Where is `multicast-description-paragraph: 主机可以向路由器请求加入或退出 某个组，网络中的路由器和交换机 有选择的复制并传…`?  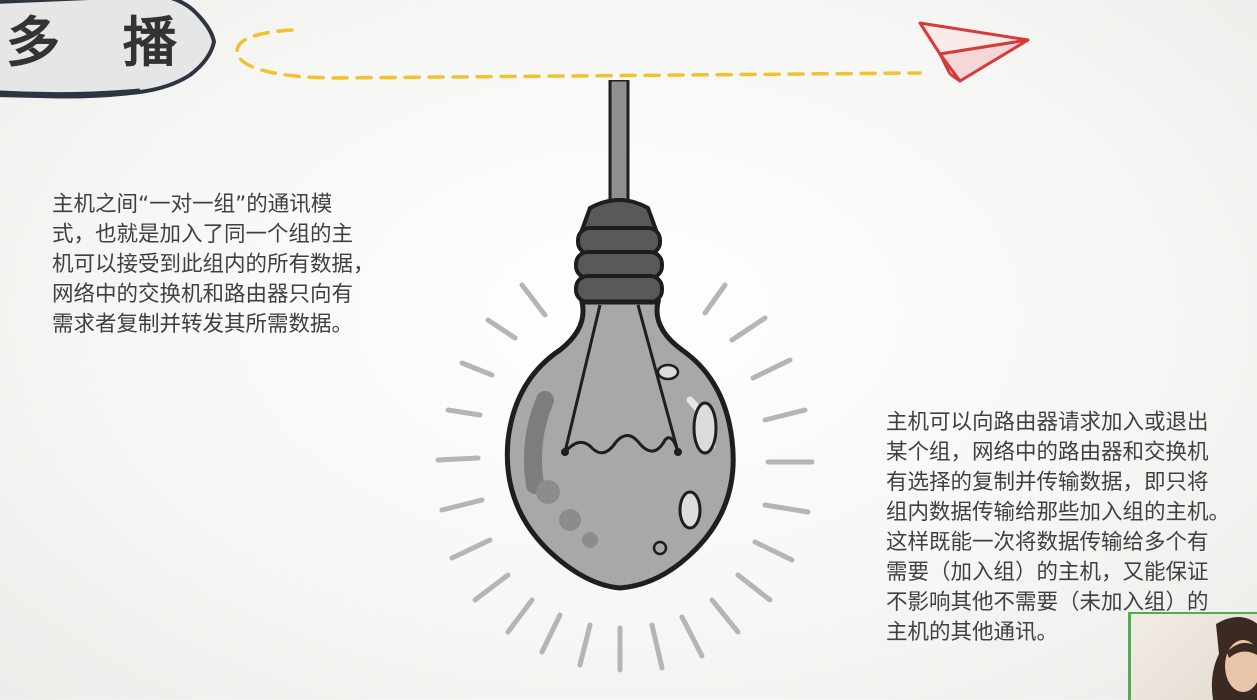 multicast-description-paragraph: 主机可以向路由器请求加入或退出 某个组，网络中的路由器和交换机 有选择的复制并传… is located at coordinates (1058, 527).